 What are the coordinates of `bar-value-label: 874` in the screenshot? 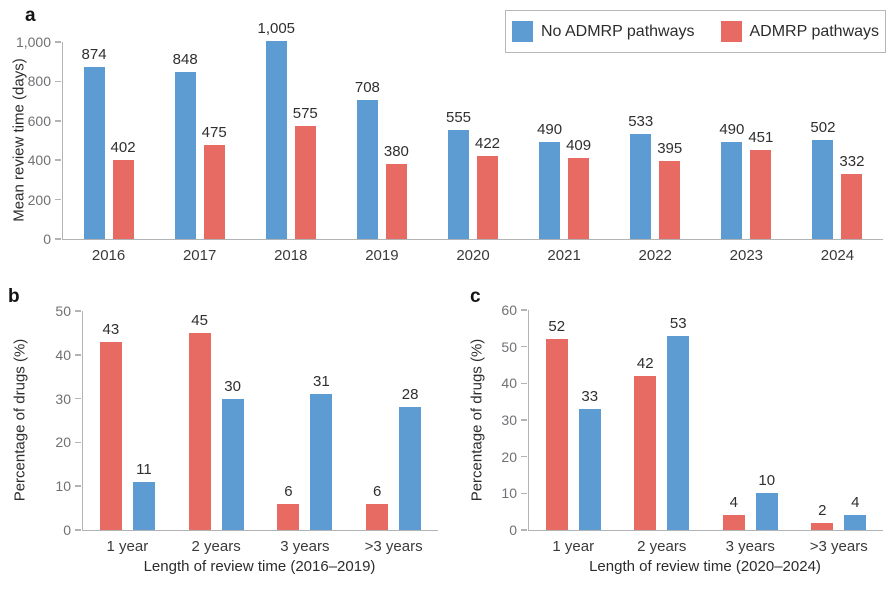 It's located at (94, 54).